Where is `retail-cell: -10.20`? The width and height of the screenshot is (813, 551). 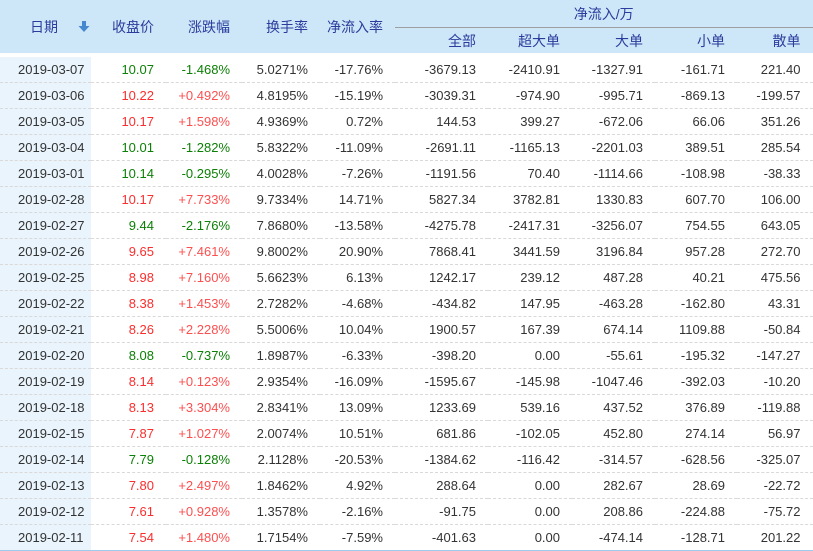
retail-cell: -10.20 is located at coordinates (775, 381).